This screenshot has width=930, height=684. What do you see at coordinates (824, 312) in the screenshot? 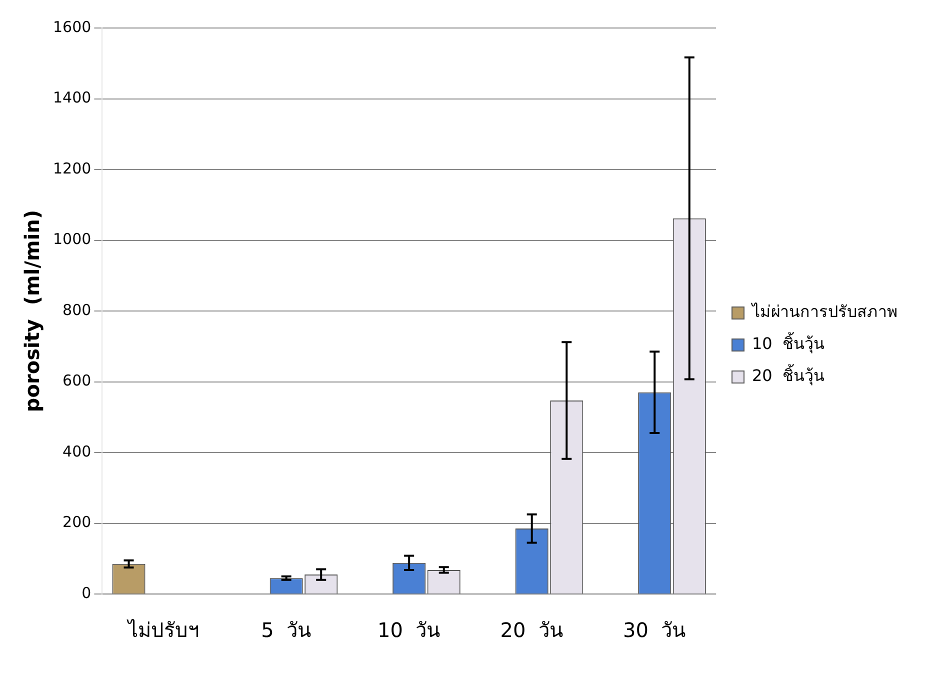
I see `legend-label: ไม่ผ่านการปรับสภาพ` at bounding box center [824, 312].